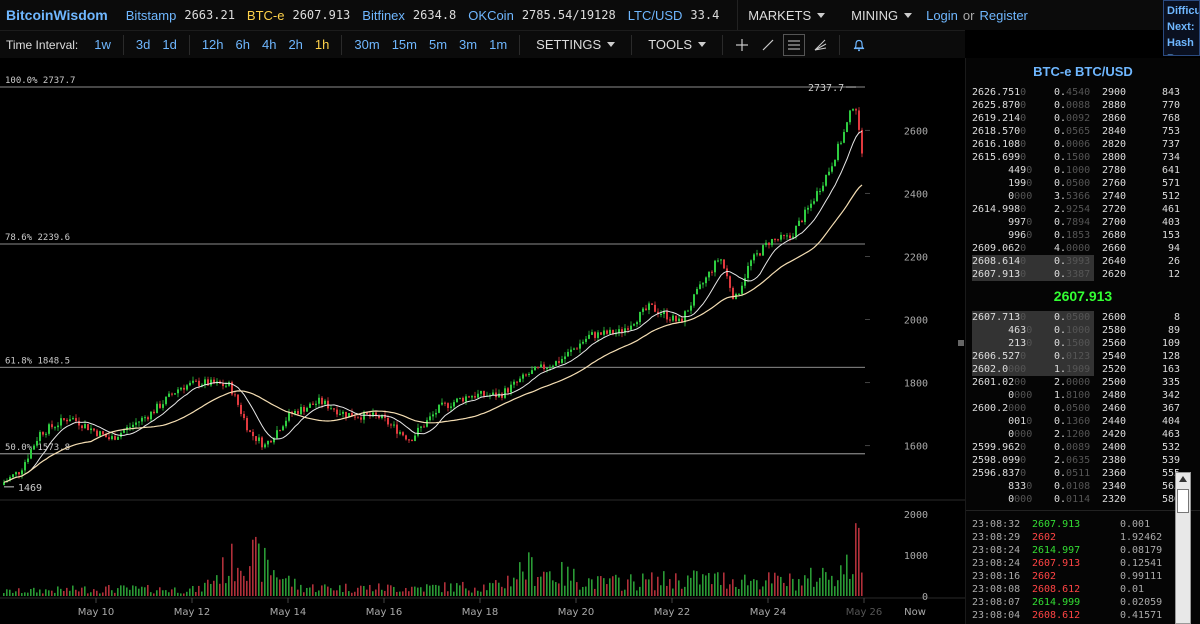 This screenshot has height=624, width=1200. I want to click on settings-menu: SETTINGS, so click(575, 44).